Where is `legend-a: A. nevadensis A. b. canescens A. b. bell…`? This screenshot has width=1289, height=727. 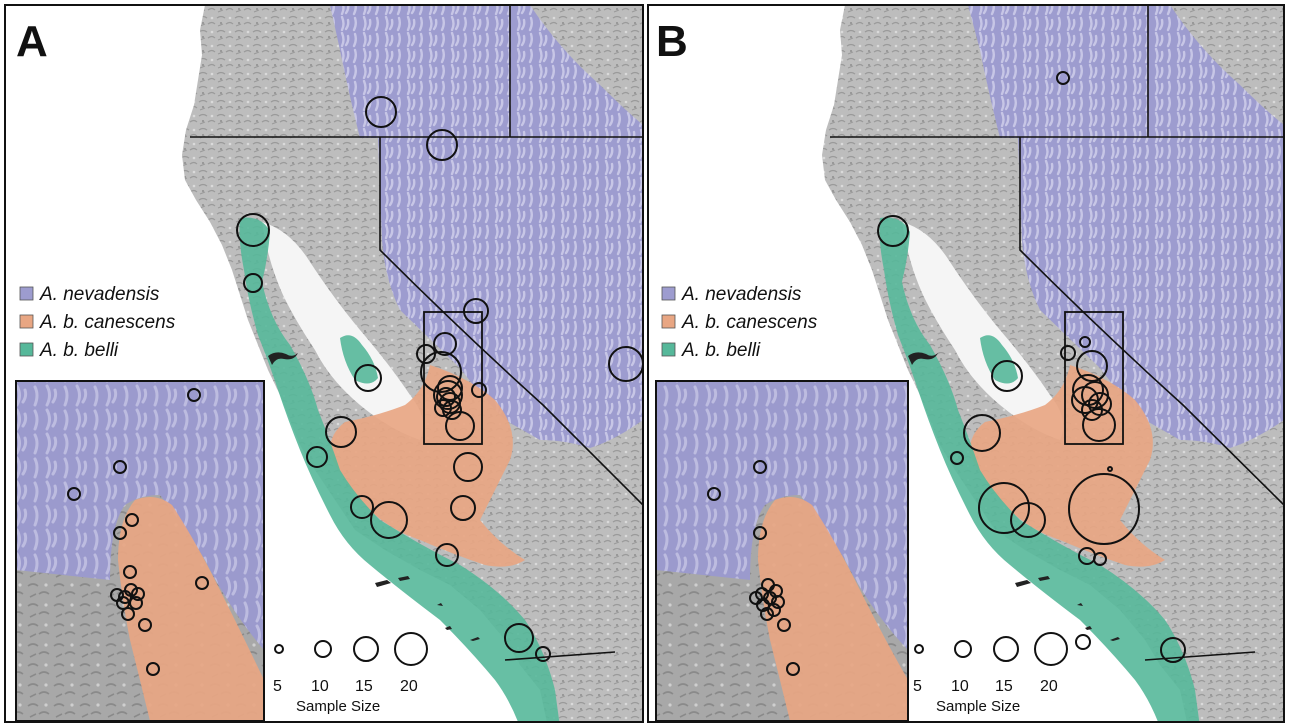 legend-a: A. nevadensis A. b. canescens A. b. bell… is located at coordinates (97, 322).